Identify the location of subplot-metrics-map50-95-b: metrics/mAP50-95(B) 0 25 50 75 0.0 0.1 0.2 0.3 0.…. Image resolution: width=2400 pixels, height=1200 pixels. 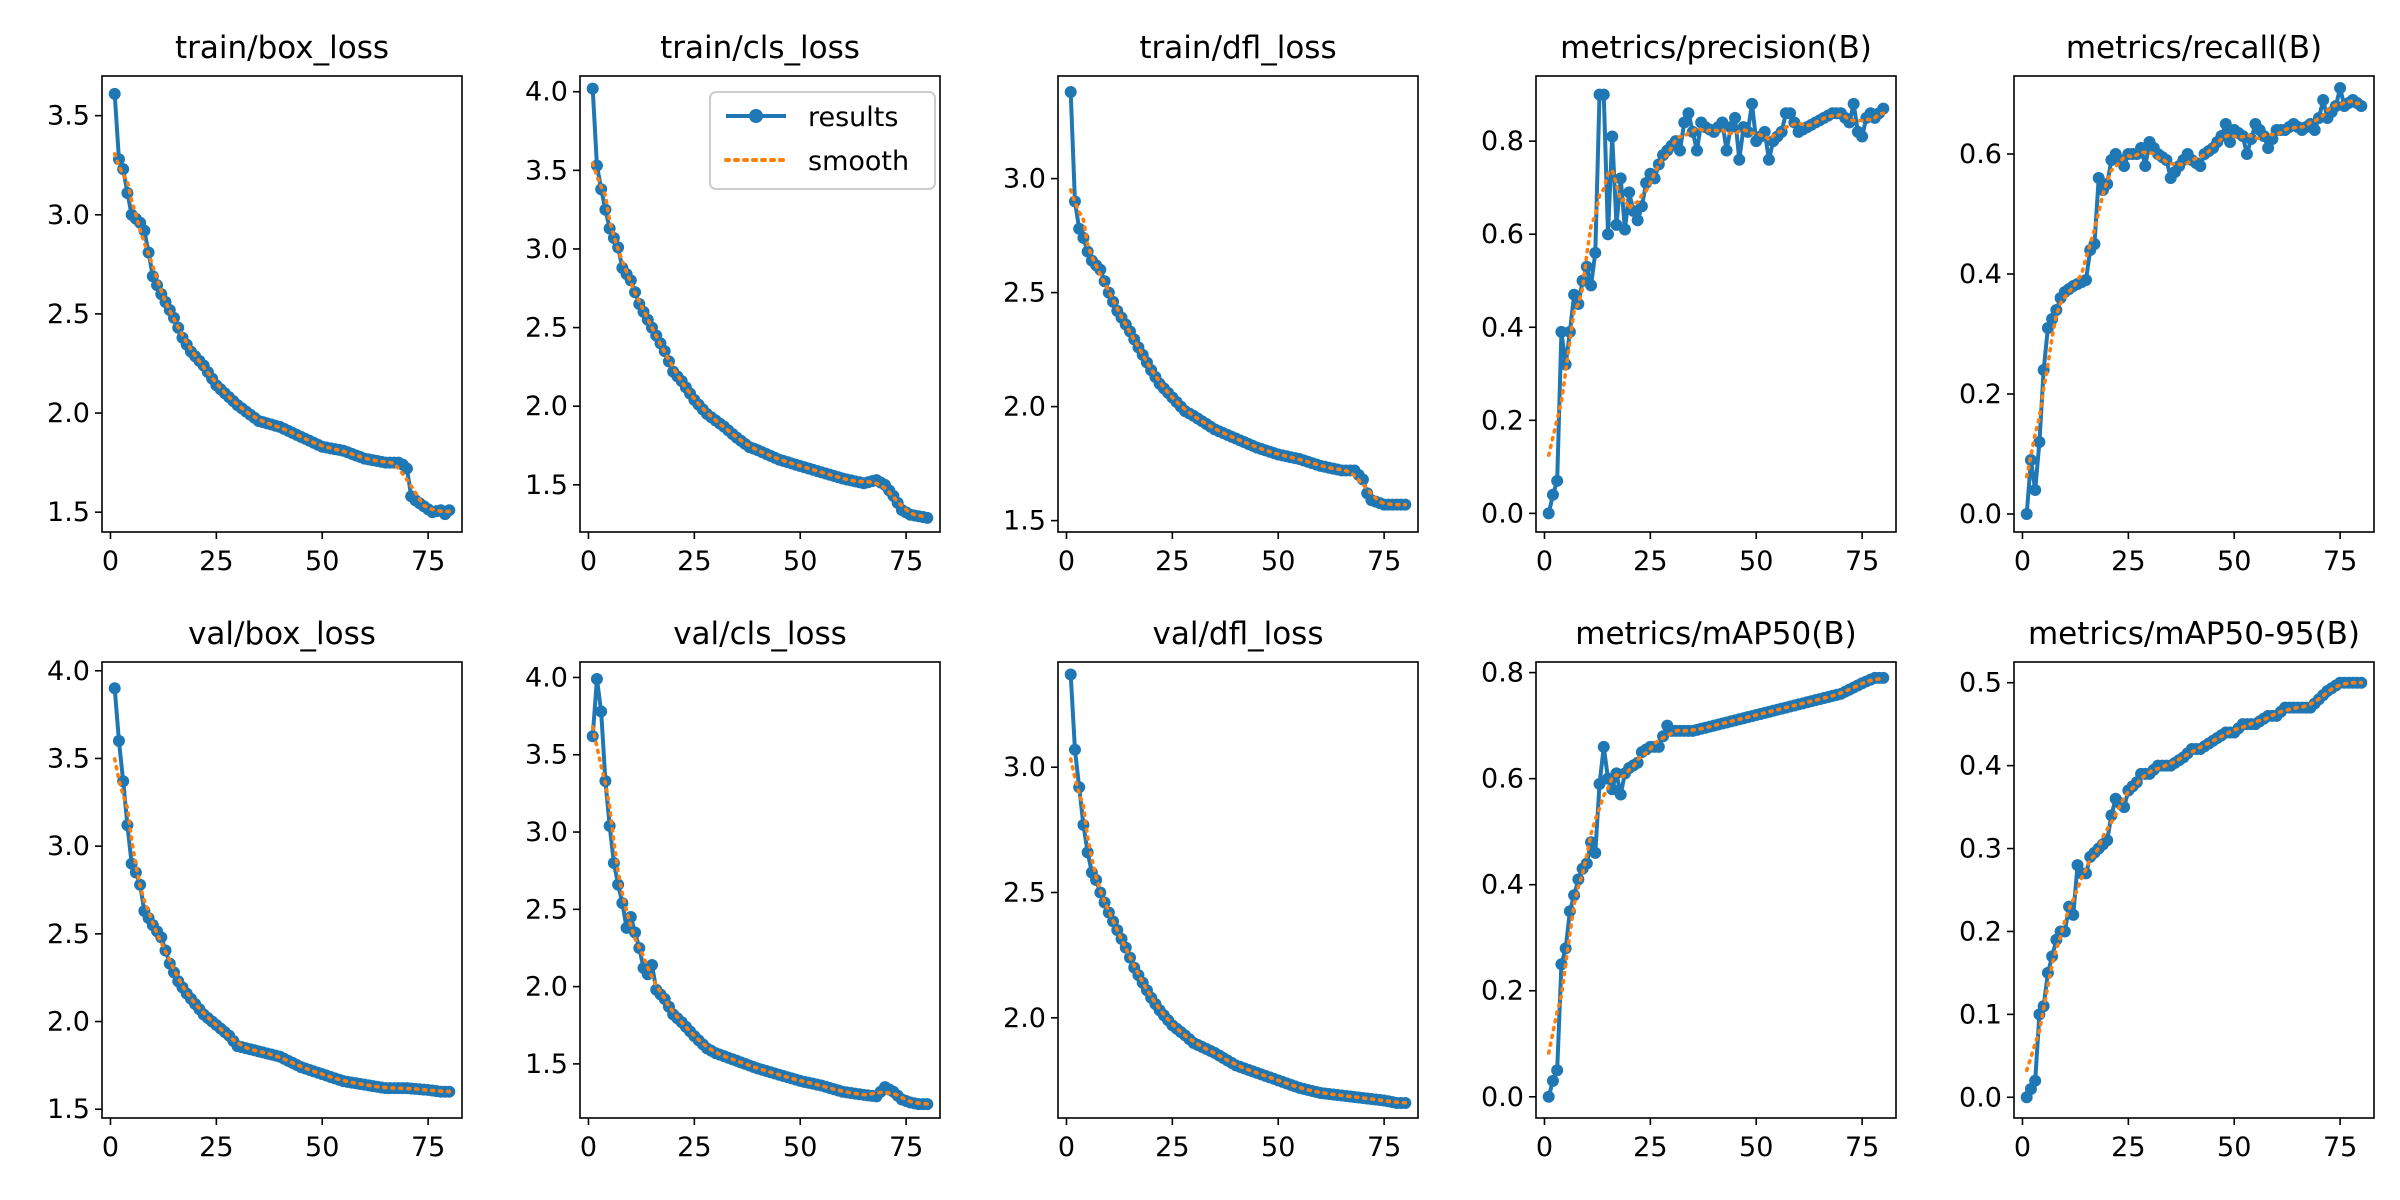
(2167, 889).